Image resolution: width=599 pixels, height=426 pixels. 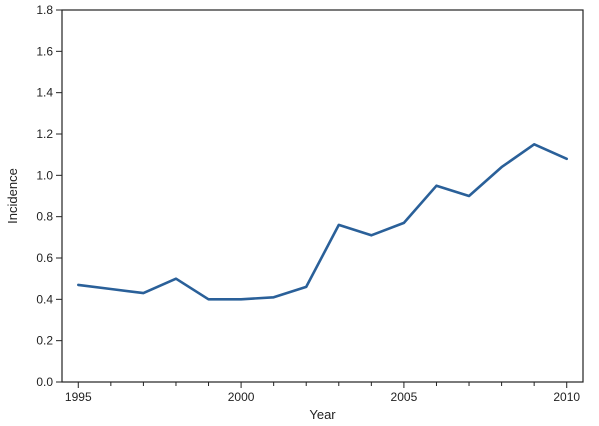 What do you see at coordinates (566, 397) in the screenshot?
I see `x-tick-label: 2010` at bounding box center [566, 397].